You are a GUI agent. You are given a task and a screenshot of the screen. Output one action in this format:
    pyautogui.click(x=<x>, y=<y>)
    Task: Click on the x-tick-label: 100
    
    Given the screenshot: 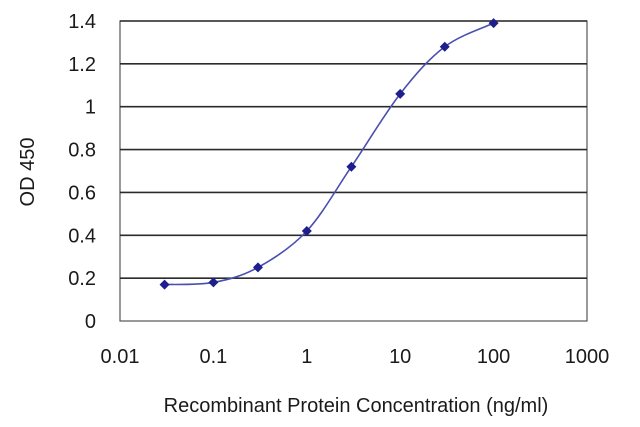 What is the action you would take?
    pyautogui.click(x=493, y=357)
    